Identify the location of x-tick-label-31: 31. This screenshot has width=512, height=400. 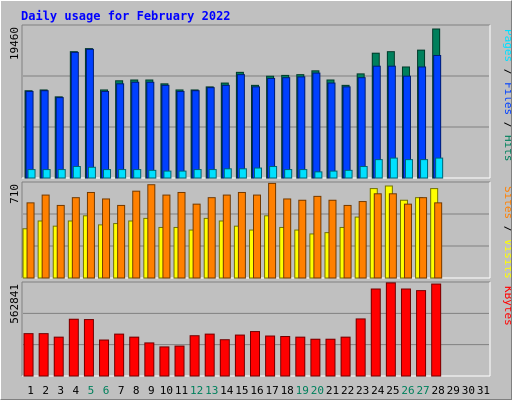
(483, 390).